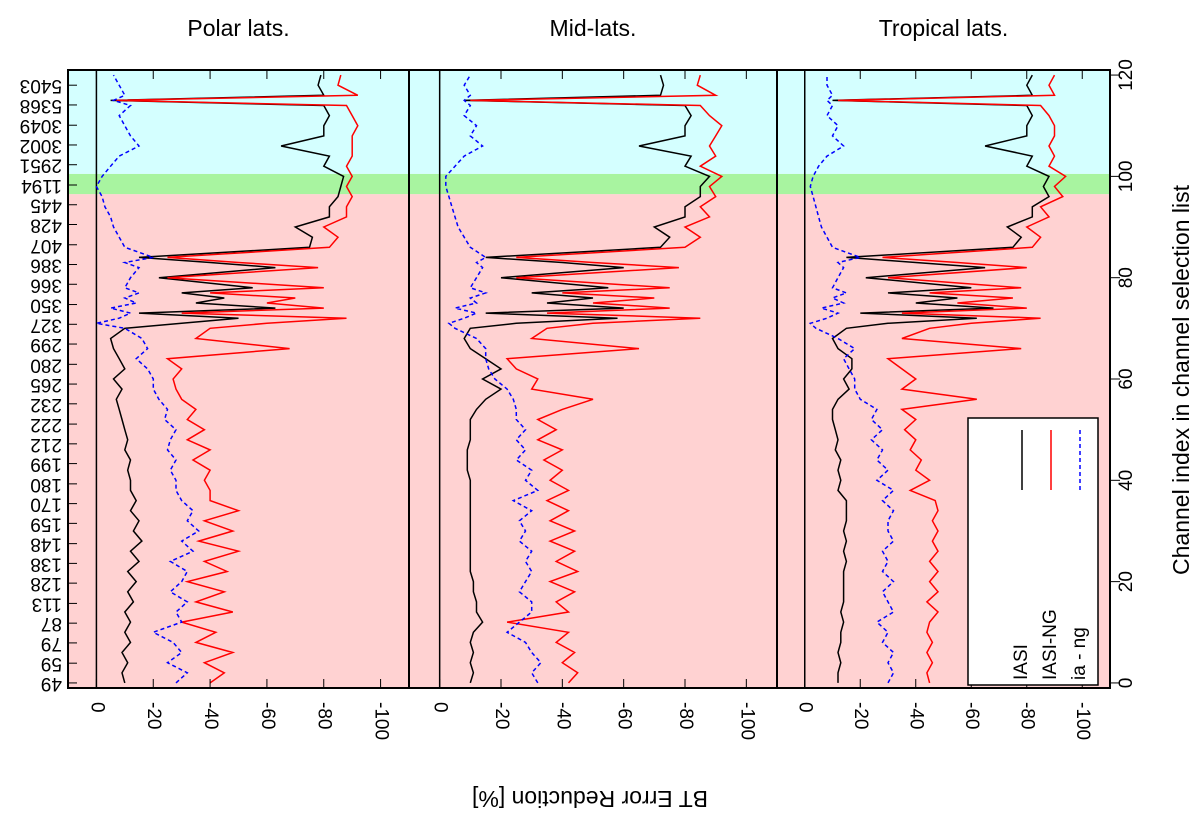 This screenshot has height=819, width=1202. What do you see at coordinates (46, 484) in the screenshot?
I see `y-tick-label: 180` at bounding box center [46, 484].